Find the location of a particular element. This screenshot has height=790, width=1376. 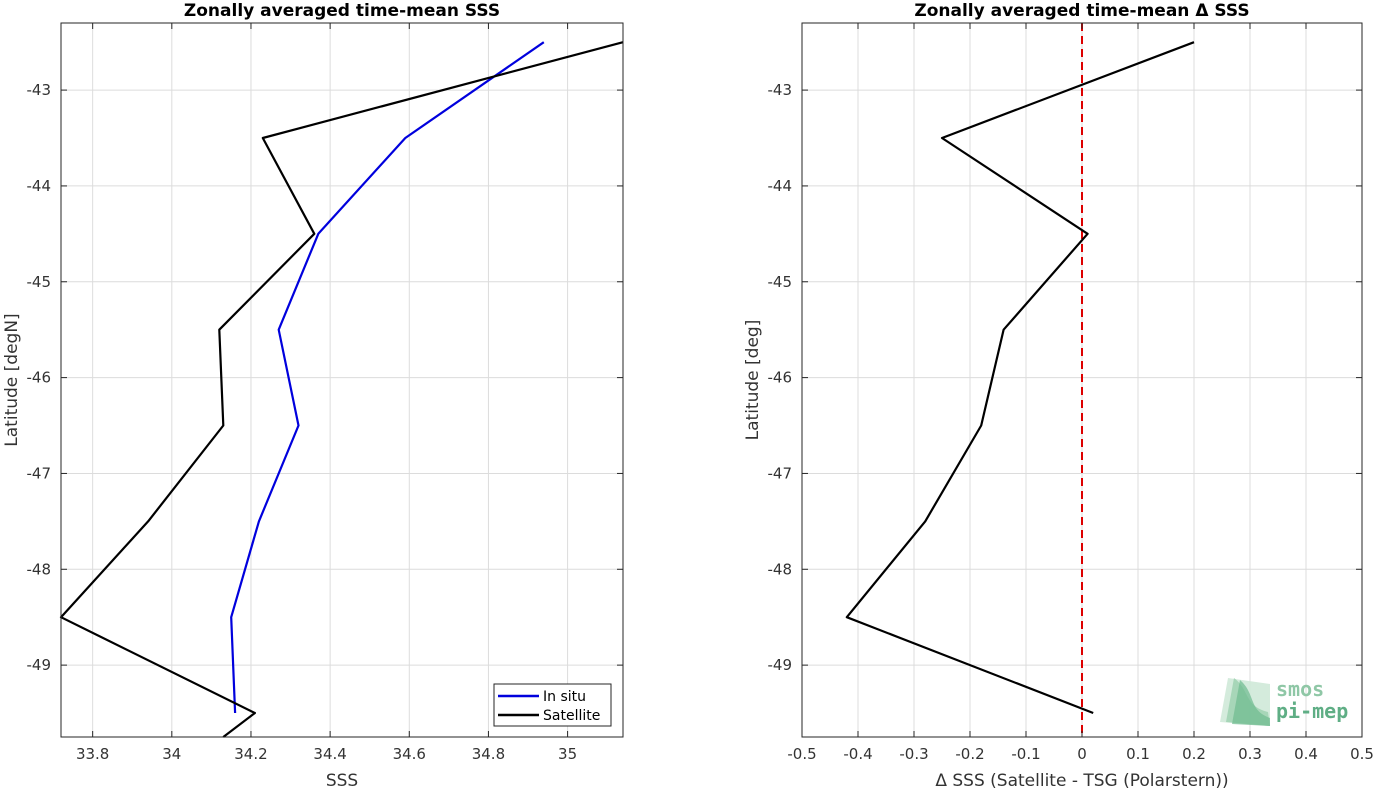

x-tick-label: 0 is located at coordinates (1082, 754).